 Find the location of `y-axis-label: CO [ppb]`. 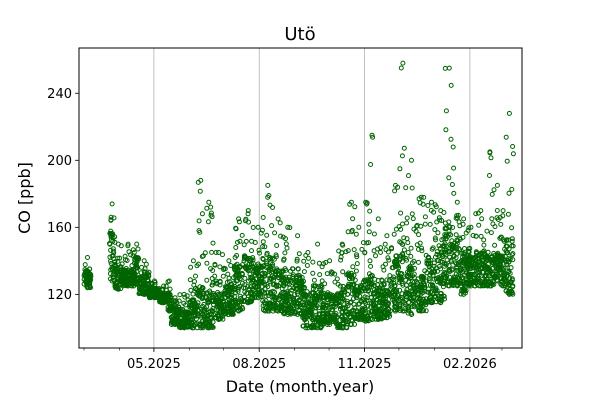

y-axis-label: CO [ppb] is located at coordinates (24, 198).